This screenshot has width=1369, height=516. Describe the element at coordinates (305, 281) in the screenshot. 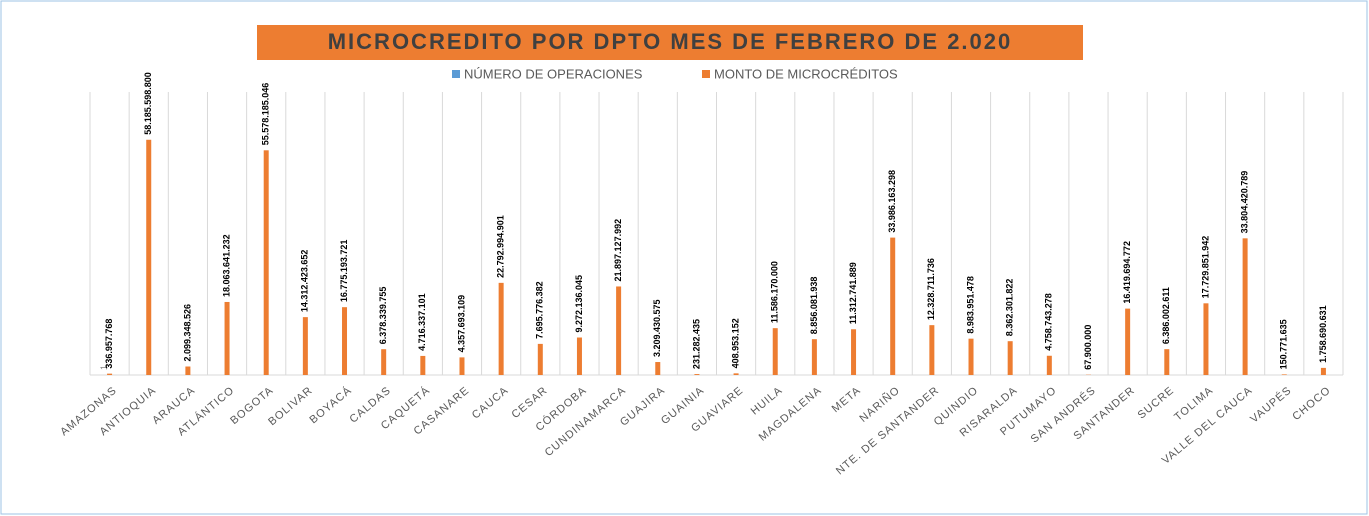

I see `data-label: 14.312.423.652` at that location.